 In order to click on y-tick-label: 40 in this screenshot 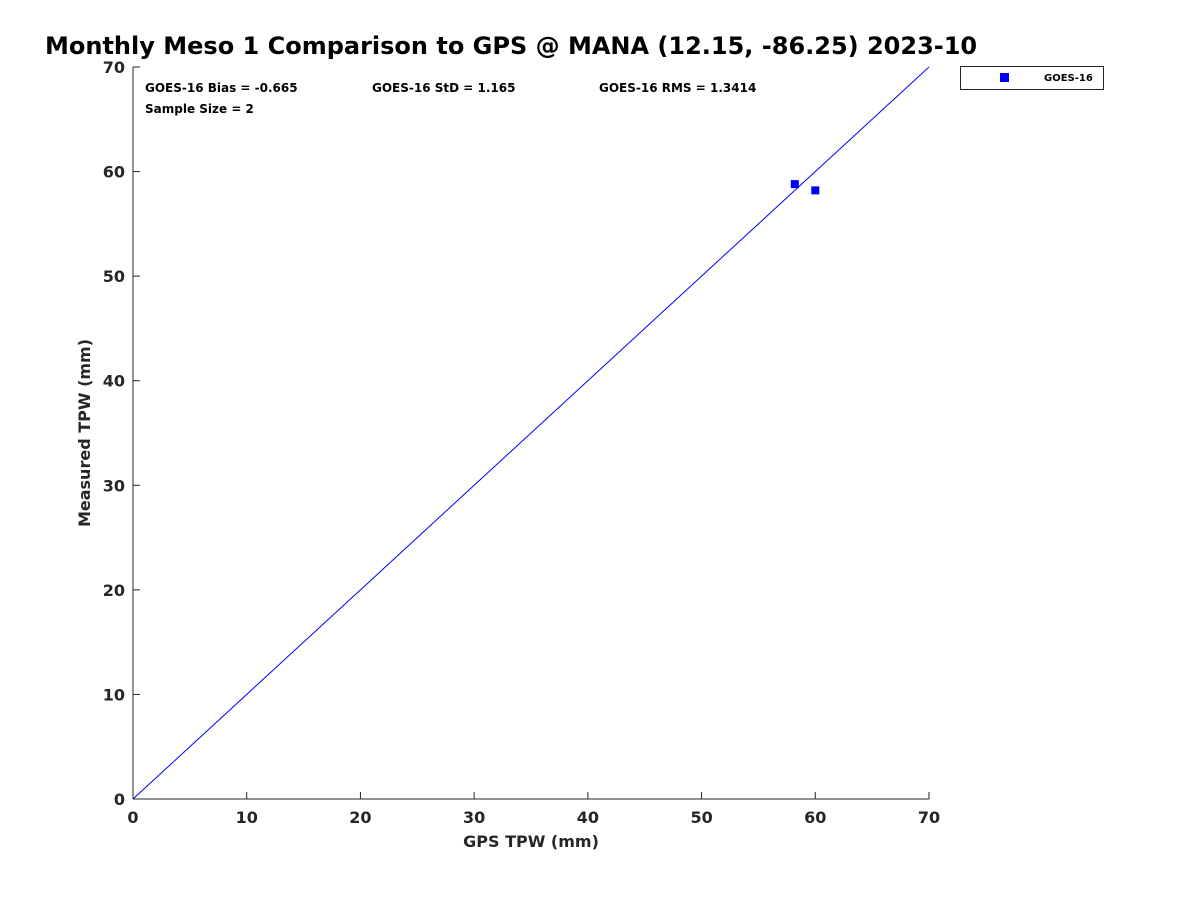, I will do `click(114, 381)`.